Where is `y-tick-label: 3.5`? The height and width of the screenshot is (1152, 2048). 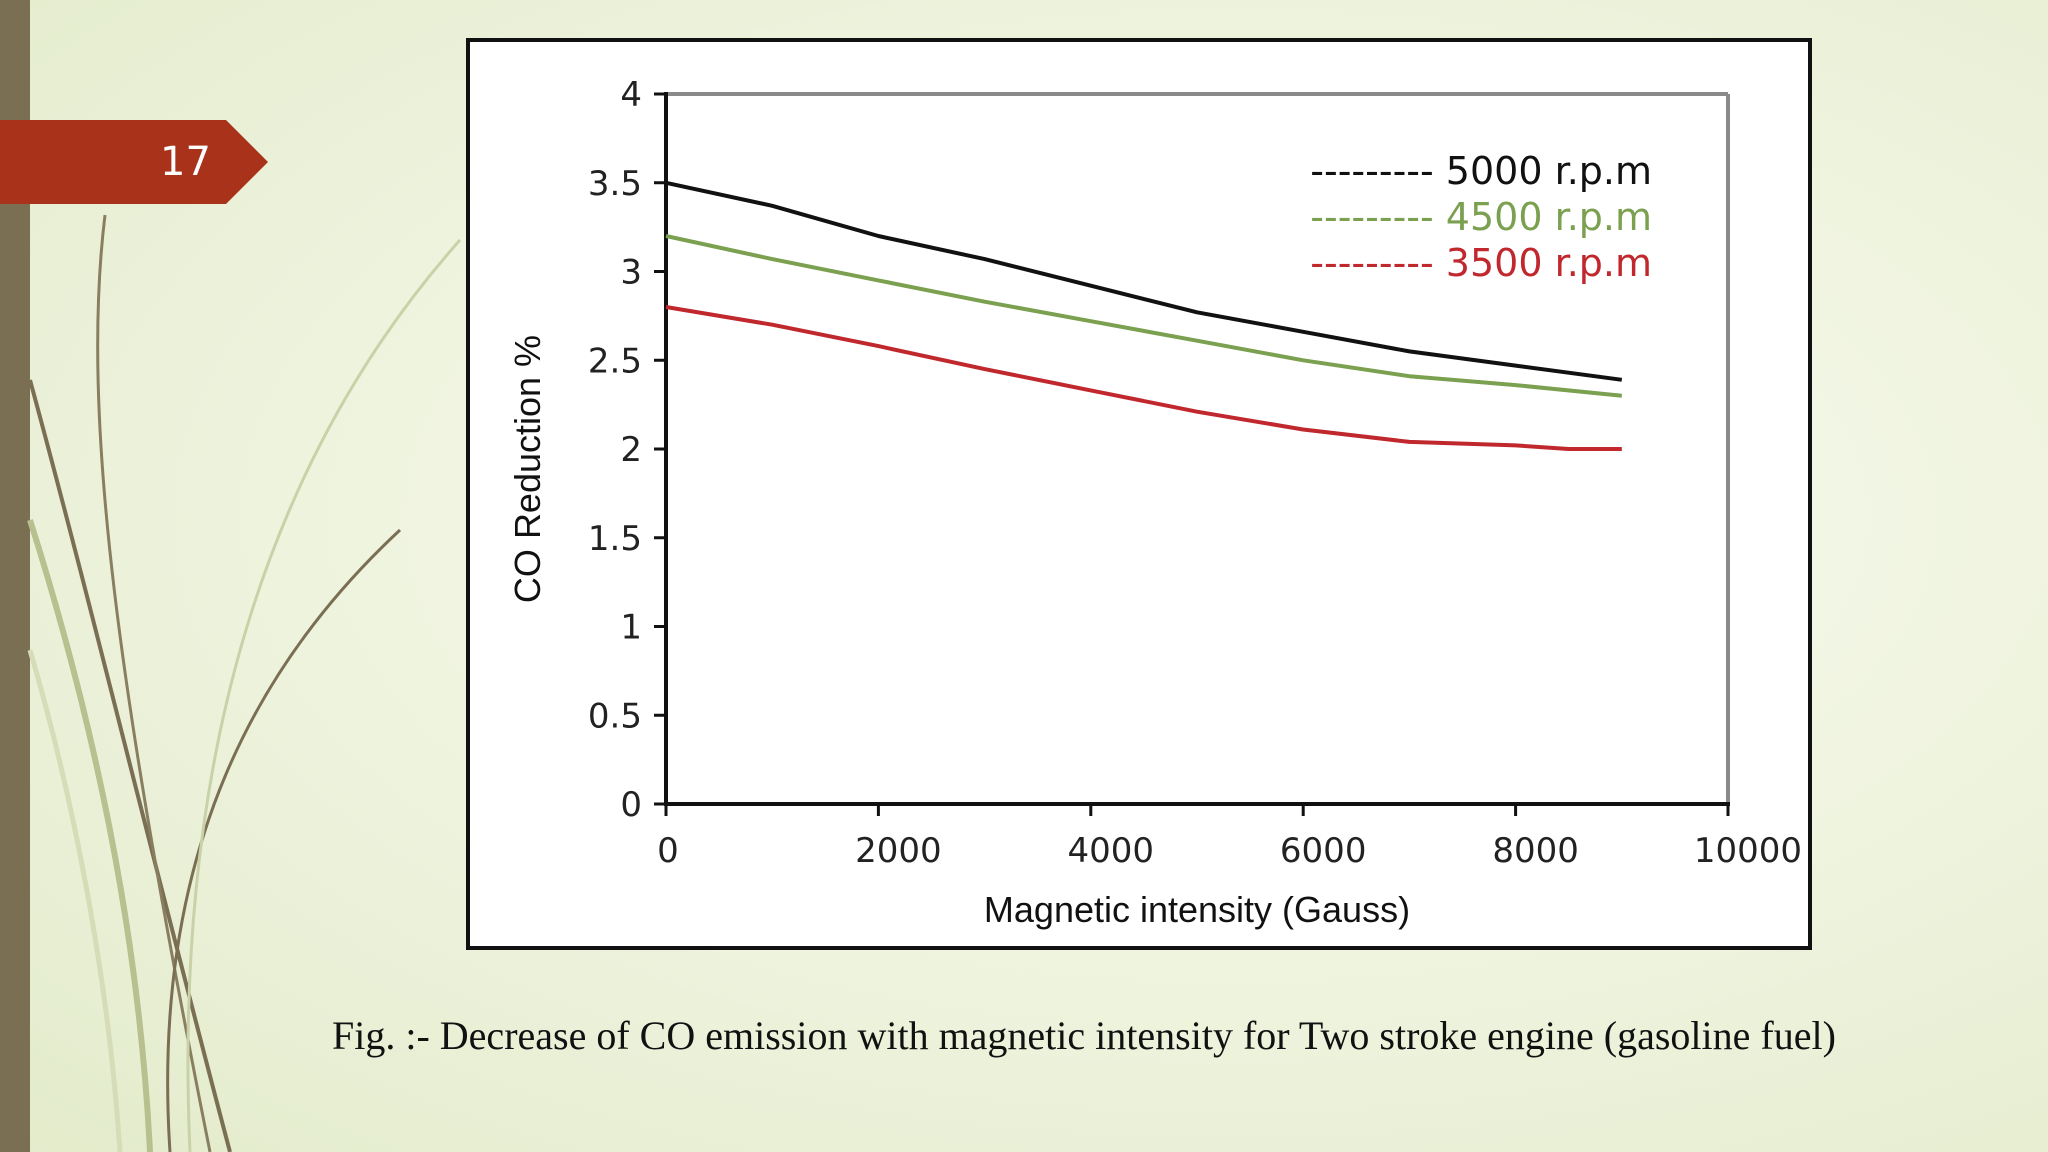 y-tick-label: 3.5 is located at coordinates (615, 184).